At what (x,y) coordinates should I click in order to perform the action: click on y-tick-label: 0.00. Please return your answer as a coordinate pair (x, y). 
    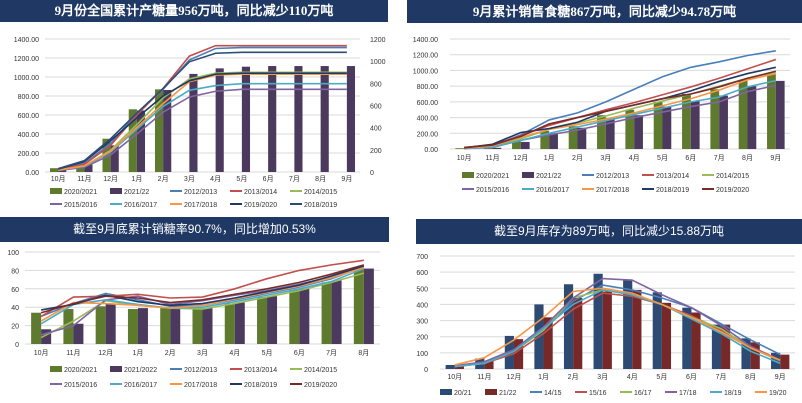
    Looking at the image, I should click on (431, 150).